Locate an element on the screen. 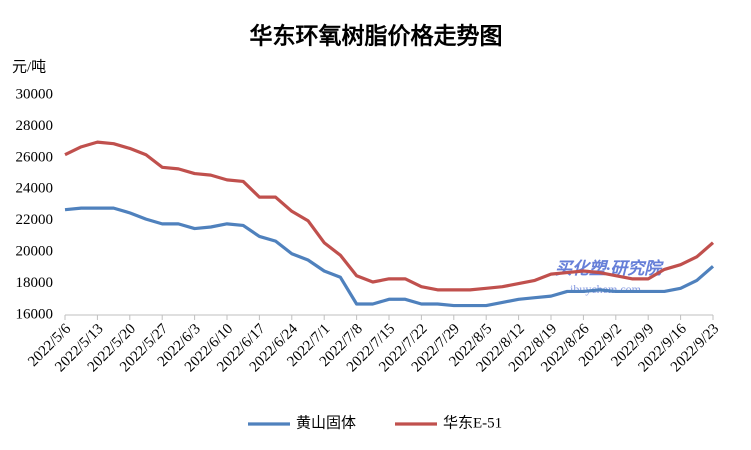 The image size is (751, 450). watermark-site: ibuychem.com is located at coordinates (606, 289).